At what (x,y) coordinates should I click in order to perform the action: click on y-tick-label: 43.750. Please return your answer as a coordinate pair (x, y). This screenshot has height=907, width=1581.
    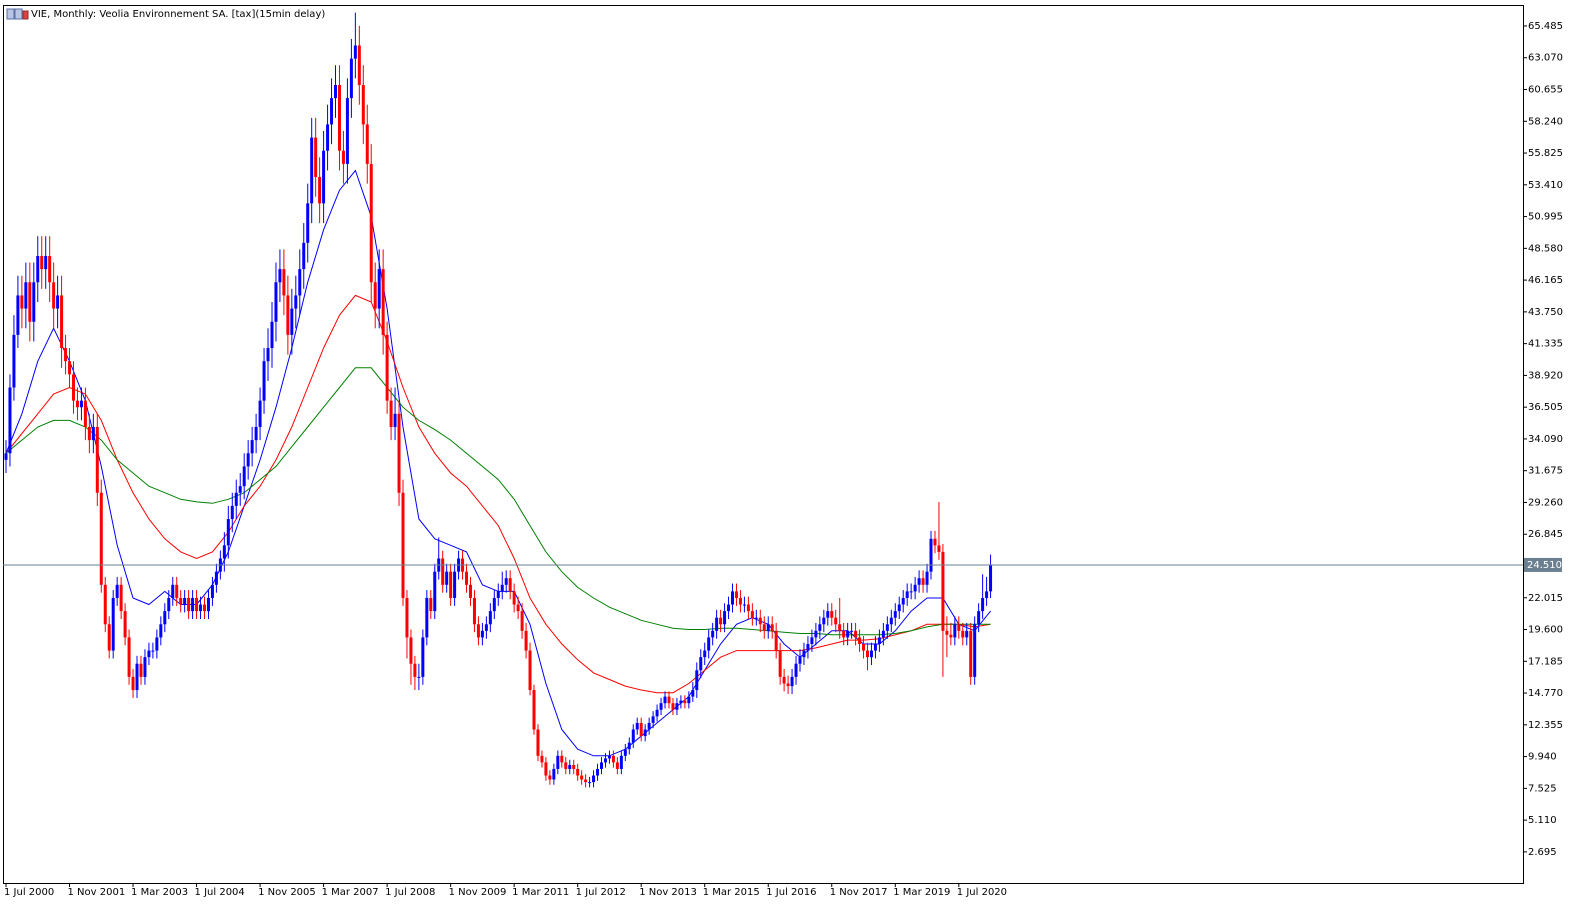
    Looking at the image, I should click on (1545, 312).